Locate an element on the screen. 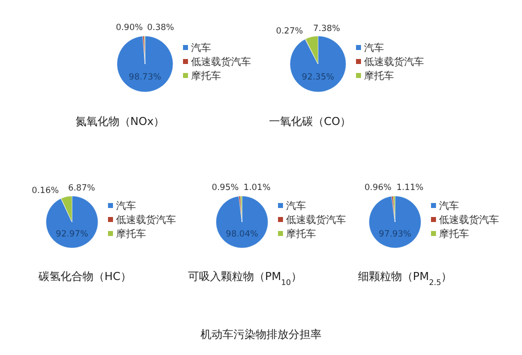 The width and height of the screenshot is (522, 355). data-label: 0.16% is located at coordinates (45, 191).